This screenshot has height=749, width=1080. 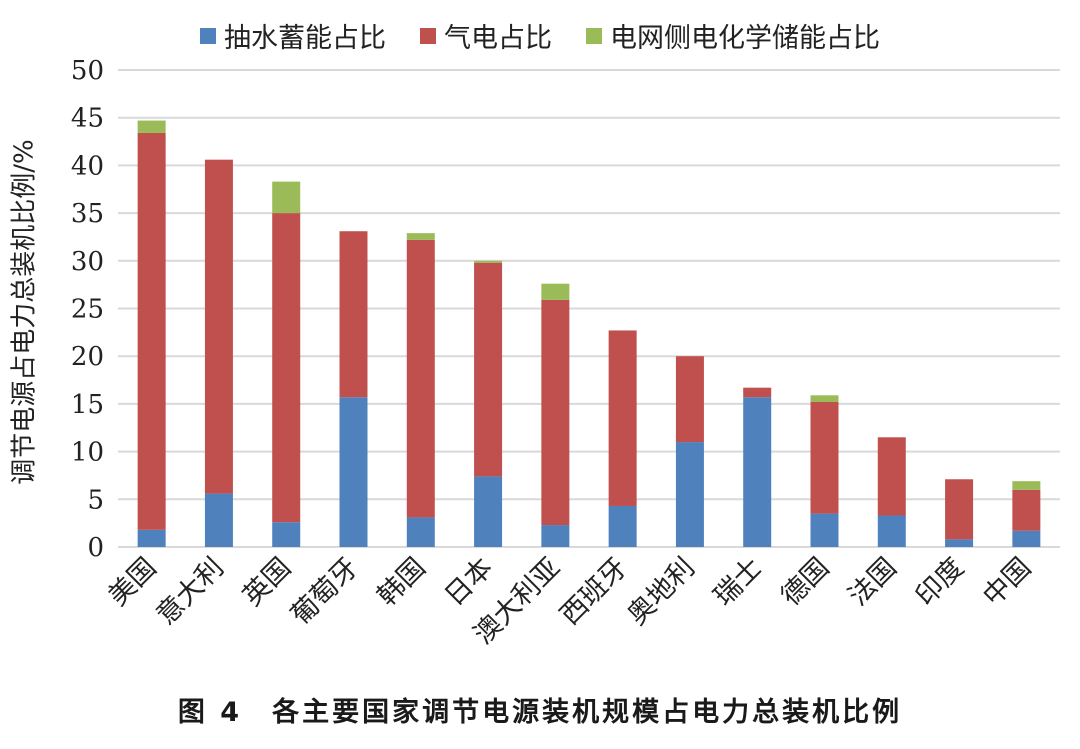 What do you see at coordinates (267, 582) in the screenshot?
I see `x-tick-label: 英国` at bounding box center [267, 582].